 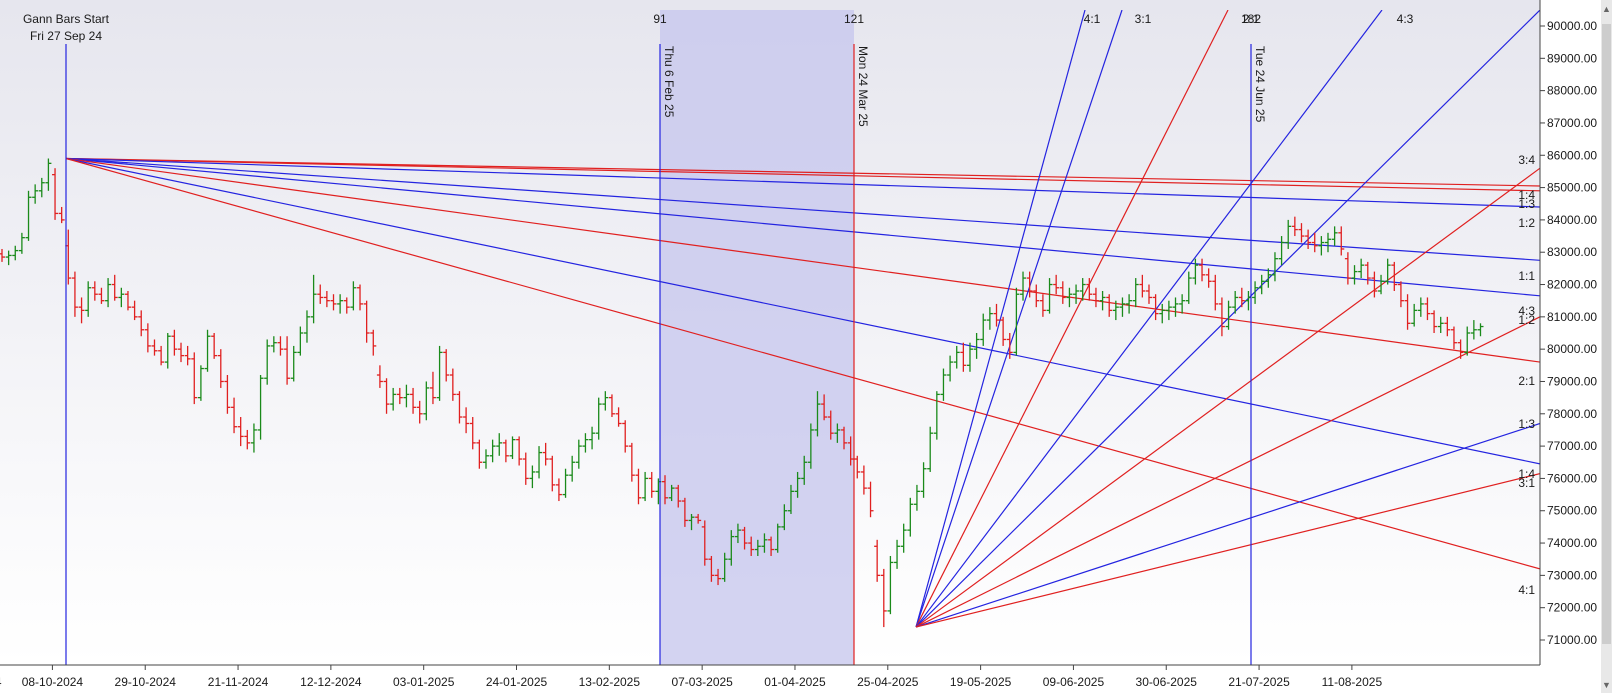 What do you see at coordinates (1572, 381) in the screenshot?
I see `y-tick-label: 79000.00` at bounding box center [1572, 381].